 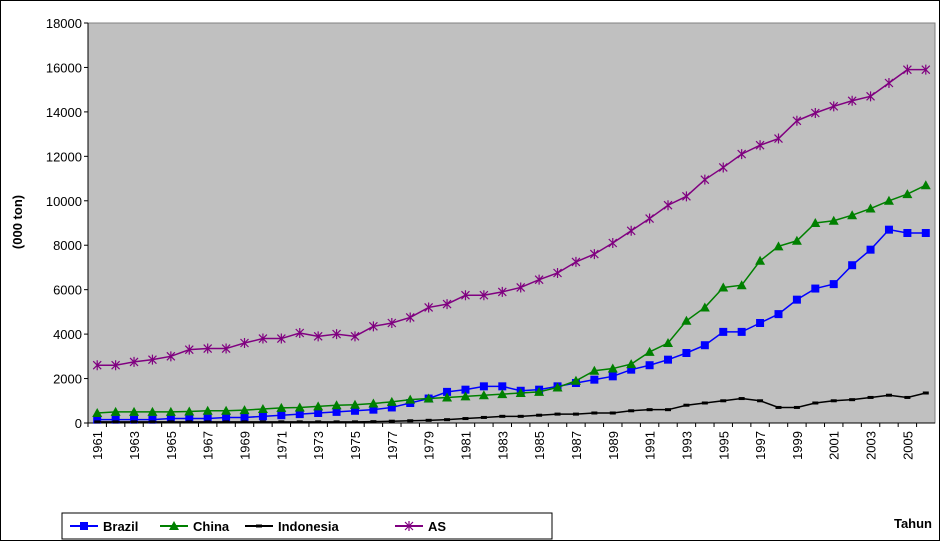 I want to click on x-tick-label: 1969, so click(x=245, y=445).